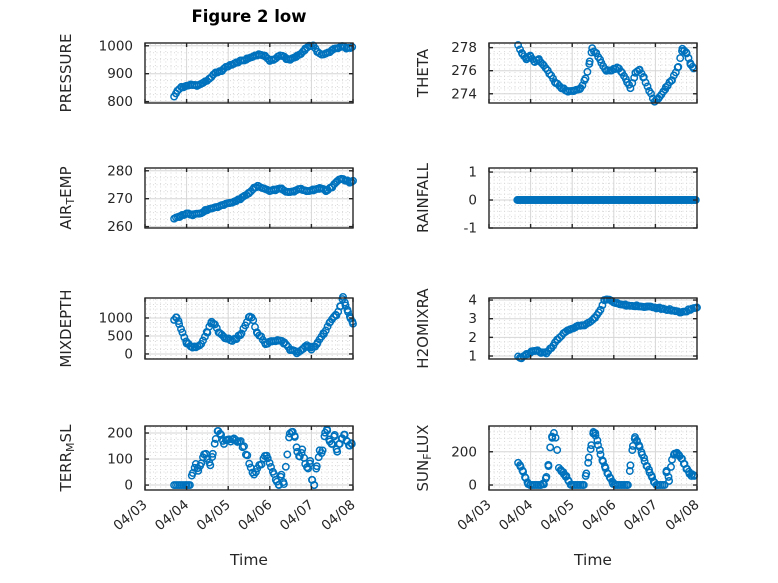  What do you see at coordinates (474, 515) in the screenshot?
I see `x-tick-label: 04/03` at bounding box center [474, 515].